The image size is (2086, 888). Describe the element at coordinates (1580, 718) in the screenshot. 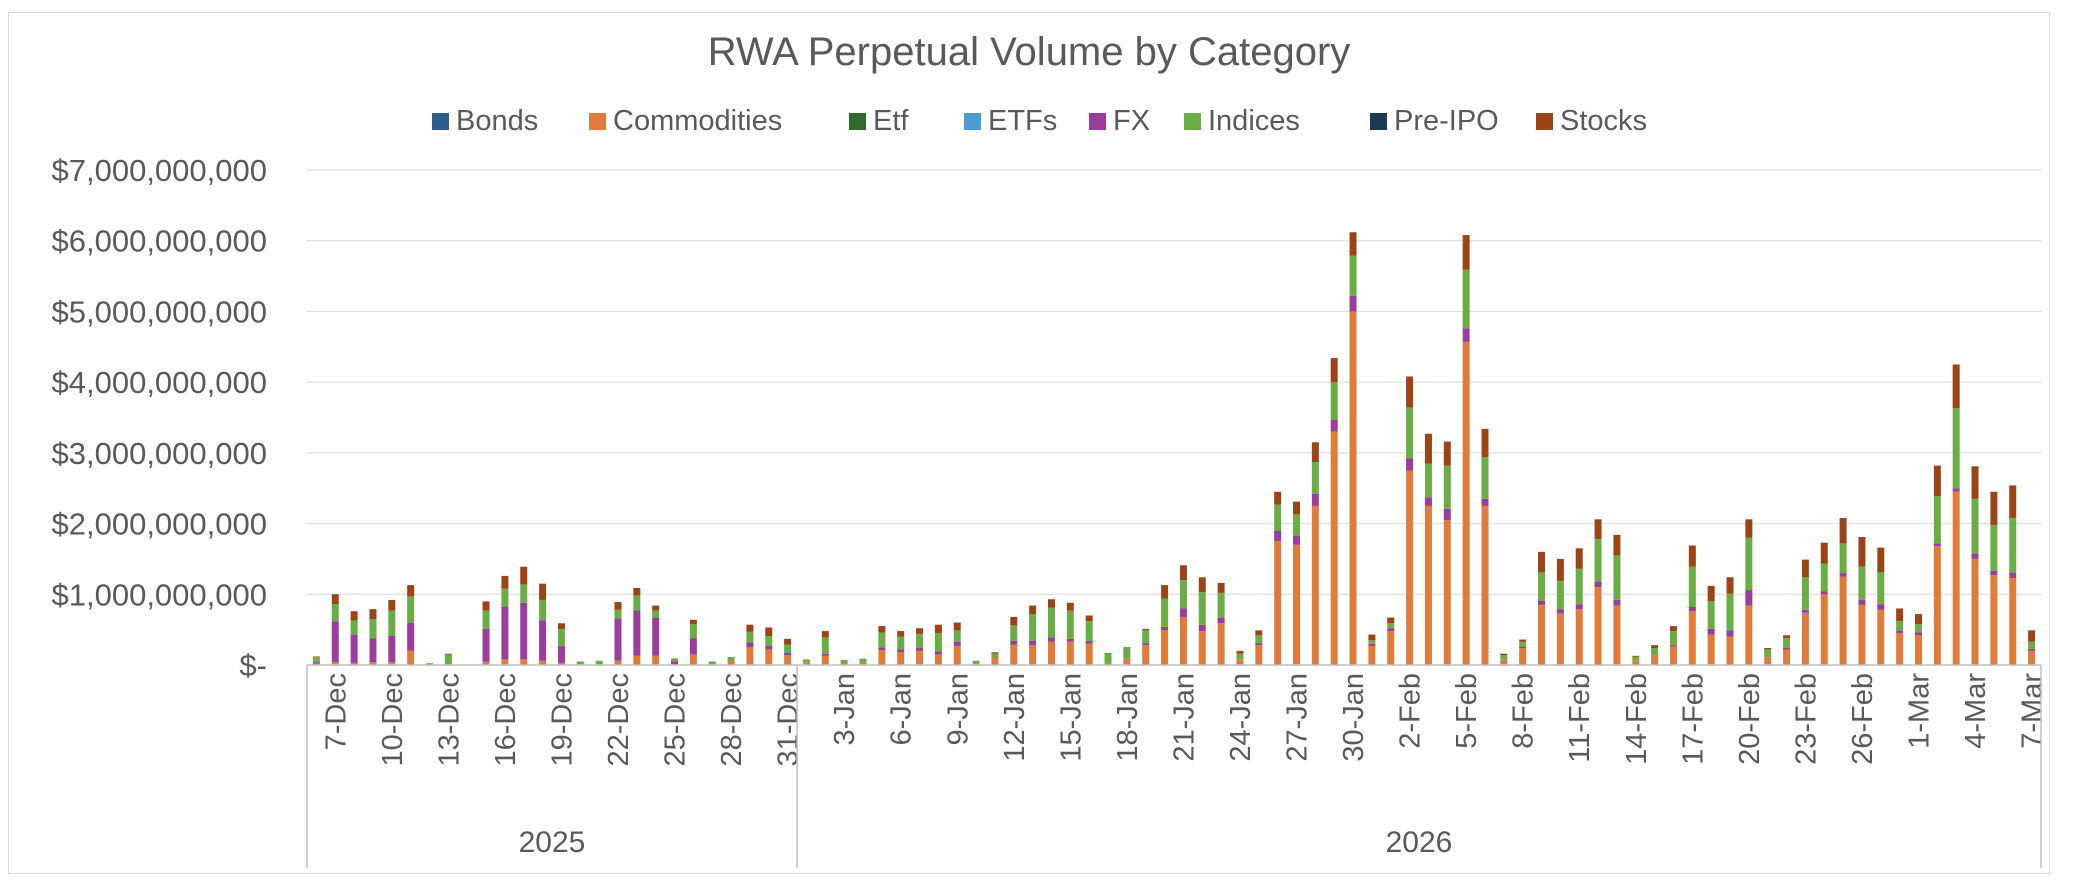

I see `x-tick-label: 11-Feb` at that location.